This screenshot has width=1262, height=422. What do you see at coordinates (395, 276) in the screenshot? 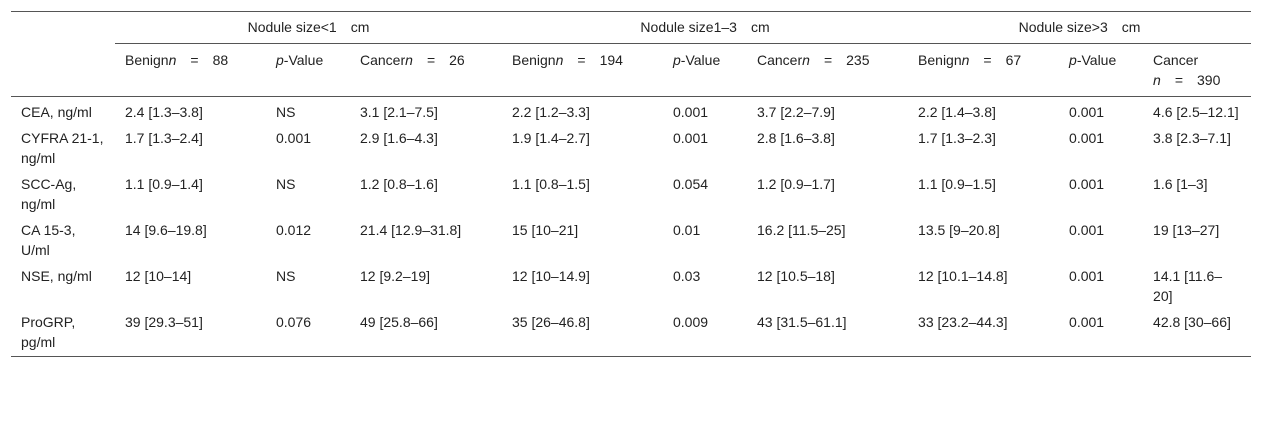
I see `value-cell: 12 [9.2–19]` at bounding box center [395, 276].